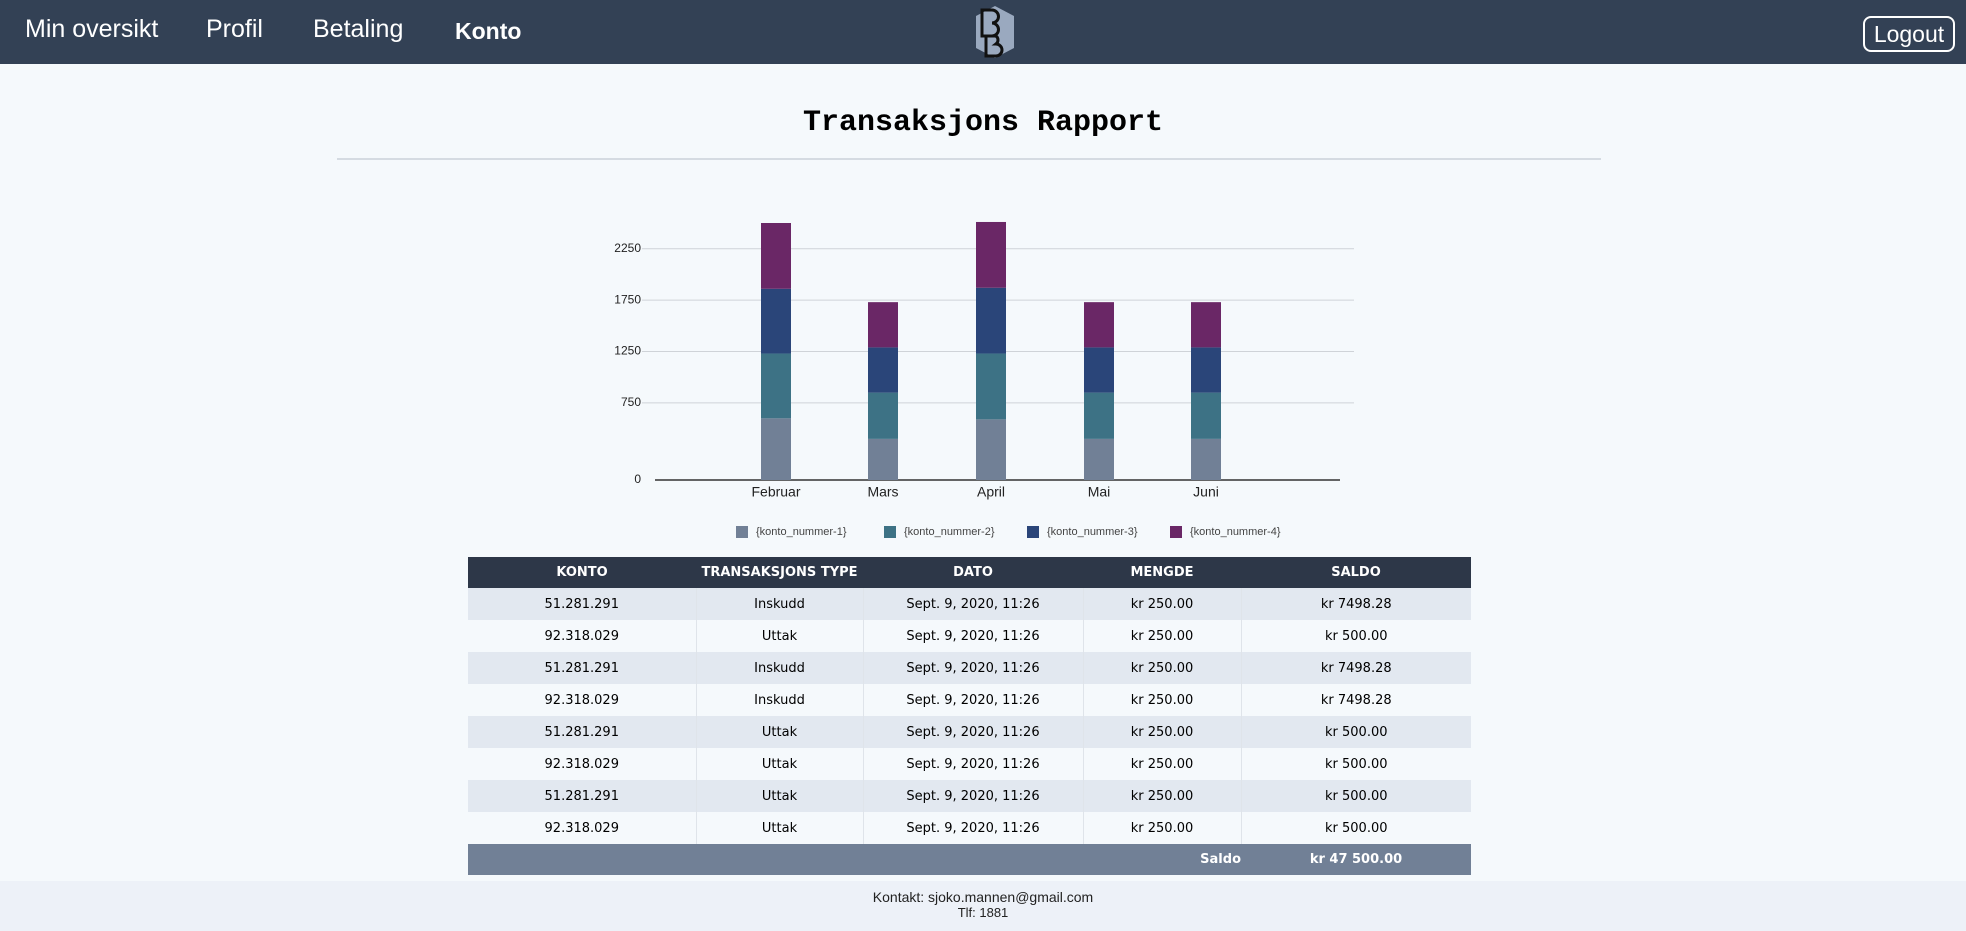 Image resolution: width=1966 pixels, height=931 pixels. I want to click on x-tick-label: Februar, so click(775, 492).